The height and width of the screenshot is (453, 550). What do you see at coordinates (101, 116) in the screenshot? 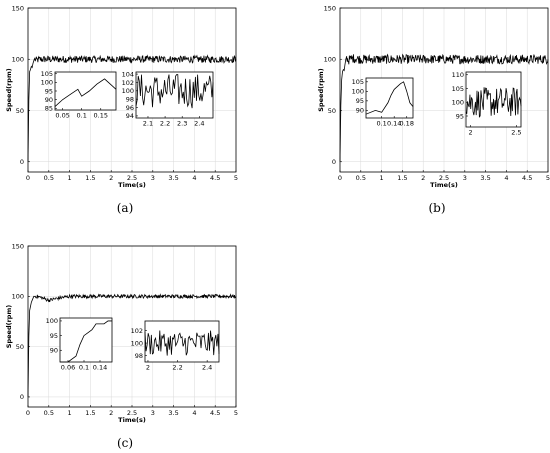
I see `inset-x-tick-label: 0.15` at bounding box center [101, 116].